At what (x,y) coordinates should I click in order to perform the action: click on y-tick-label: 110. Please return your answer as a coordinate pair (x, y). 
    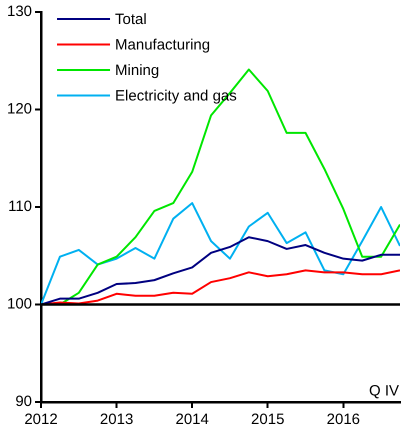
    Looking at the image, I should click on (20, 207).